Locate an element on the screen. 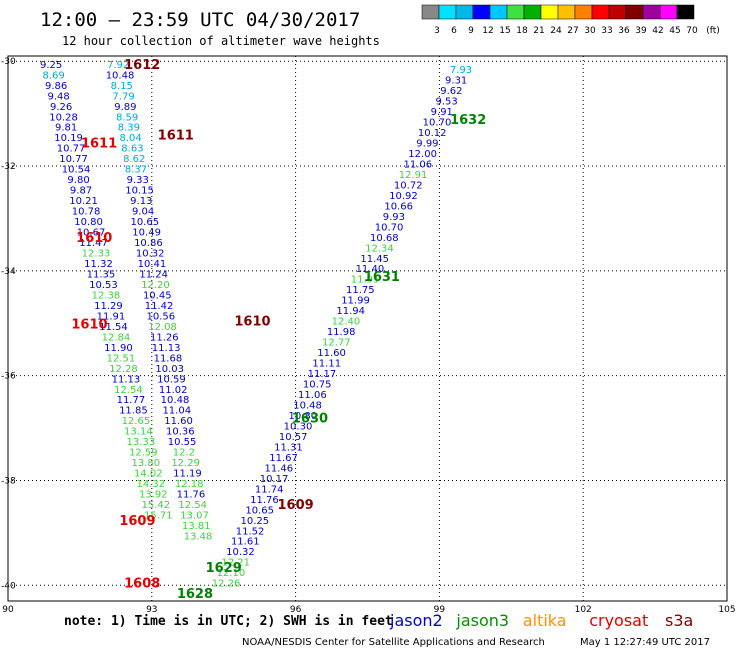 This screenshot has width=740, height=650. scale-tick-label: 39 is located at coordinates (641, 31).